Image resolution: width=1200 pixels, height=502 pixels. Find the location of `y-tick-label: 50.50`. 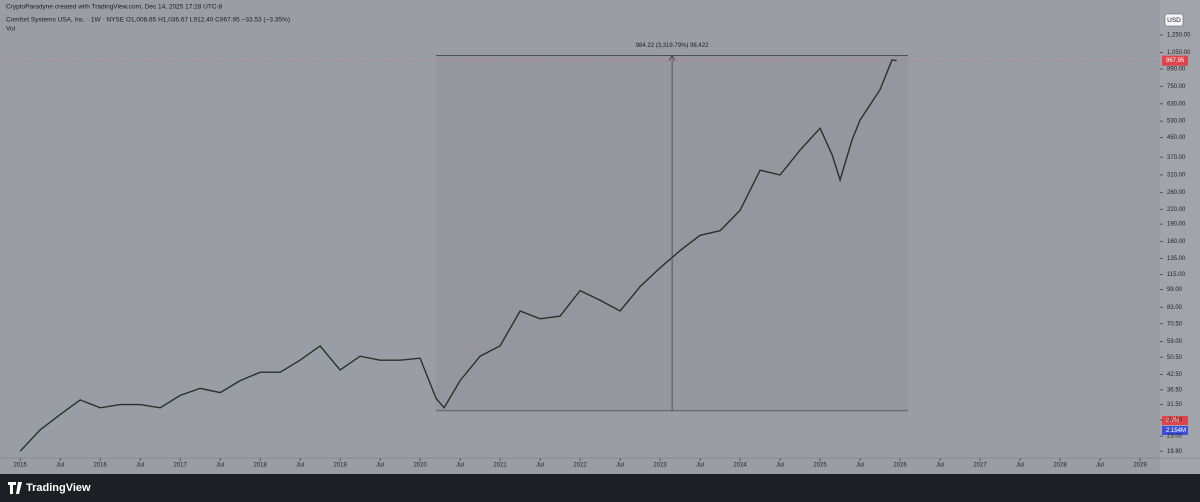

y-tick-label: 50.50 is located at coordinates (1175, 358).